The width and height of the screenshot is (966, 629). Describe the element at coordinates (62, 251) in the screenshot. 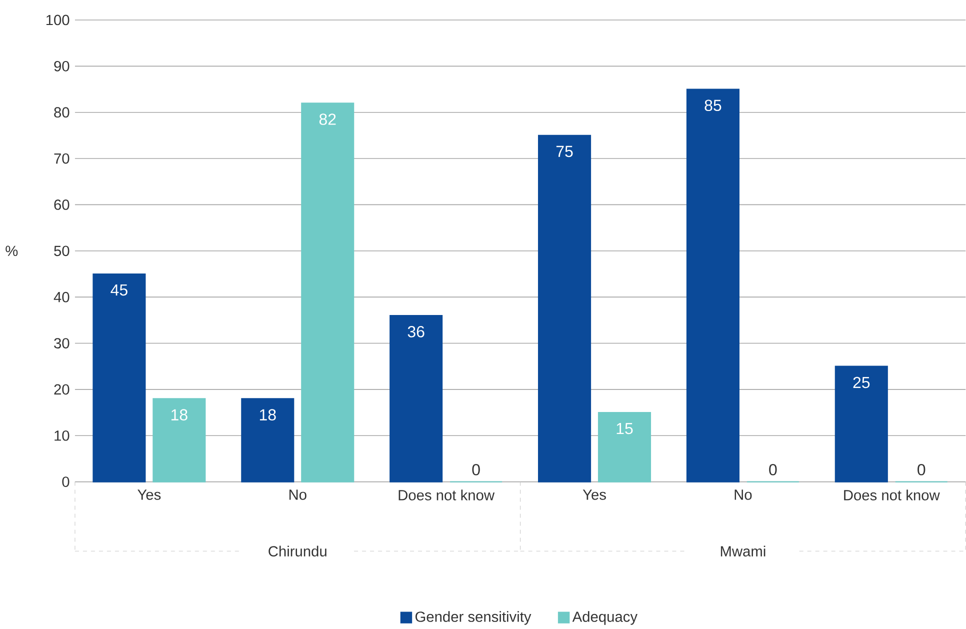

I see `y-tick-label: 50` at that location.